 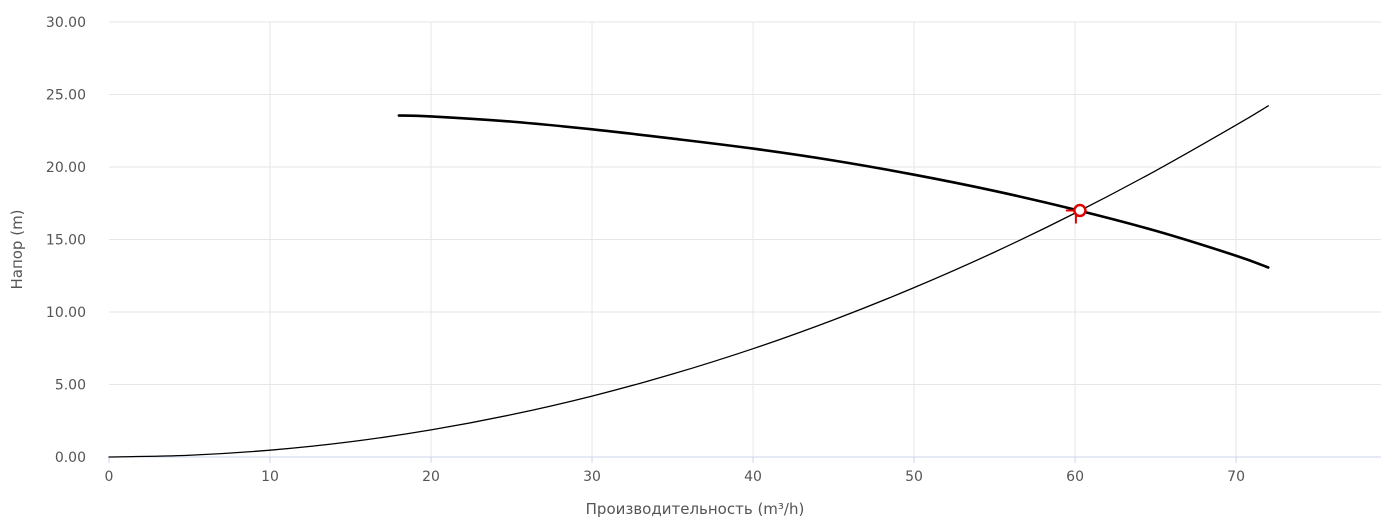 I want to click on y-tick-label: 15.00, so click(x=66, y=241).